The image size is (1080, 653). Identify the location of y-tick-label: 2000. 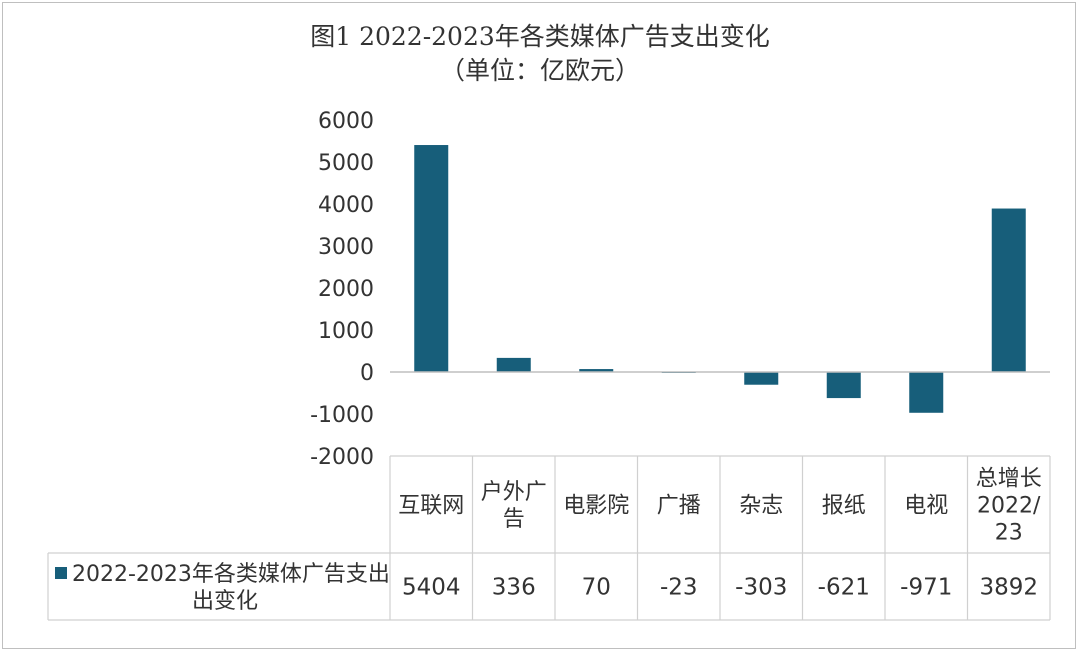
(346, 289).